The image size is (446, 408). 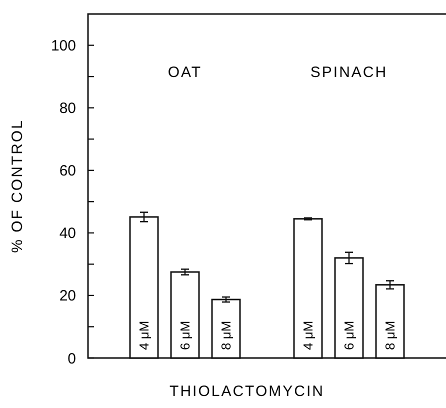 I want to click on y-tick-label: 0, so click(x=72, y=359).